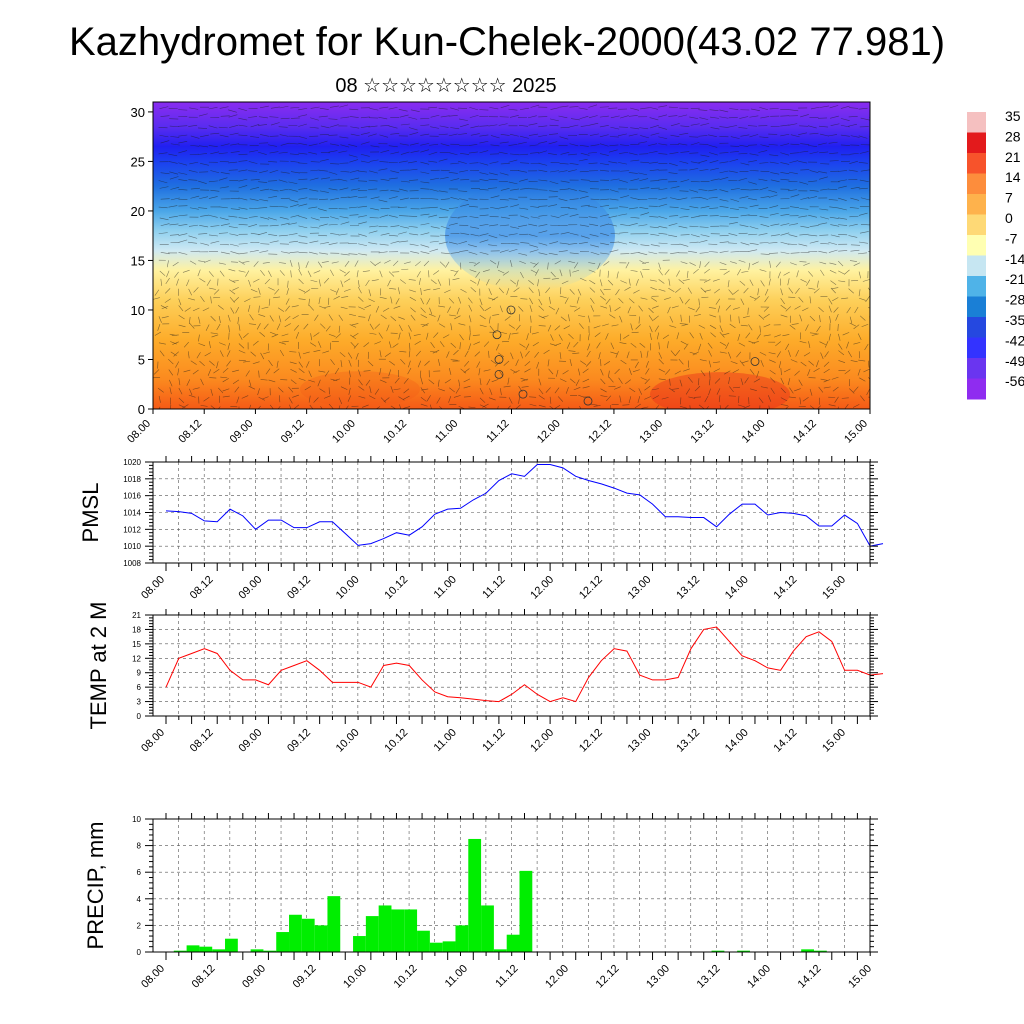 This screenshot has width=1024, height=1024. Describe the element at coordinates (1014, 320) in the screenshot. I see `colorbar-label: -35` at that location.